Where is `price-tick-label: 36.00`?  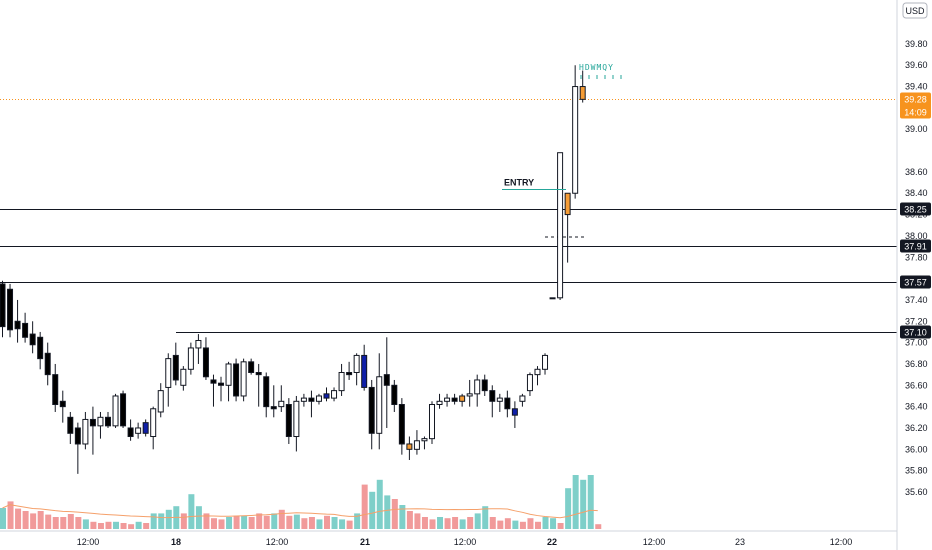
price-tick-label: 36.00 is located at coordinates (916, 449).